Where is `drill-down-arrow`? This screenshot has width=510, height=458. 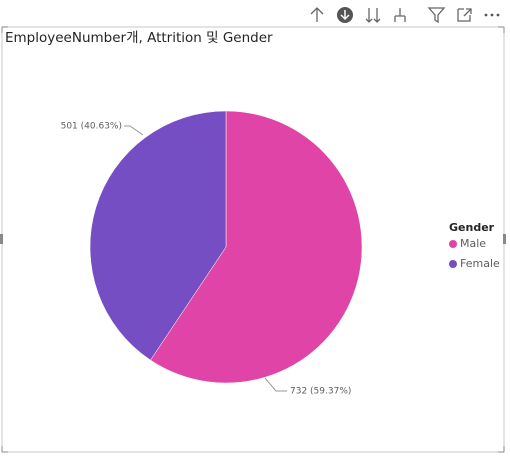
drill-down-arrow is located at coordinates (345, 15).